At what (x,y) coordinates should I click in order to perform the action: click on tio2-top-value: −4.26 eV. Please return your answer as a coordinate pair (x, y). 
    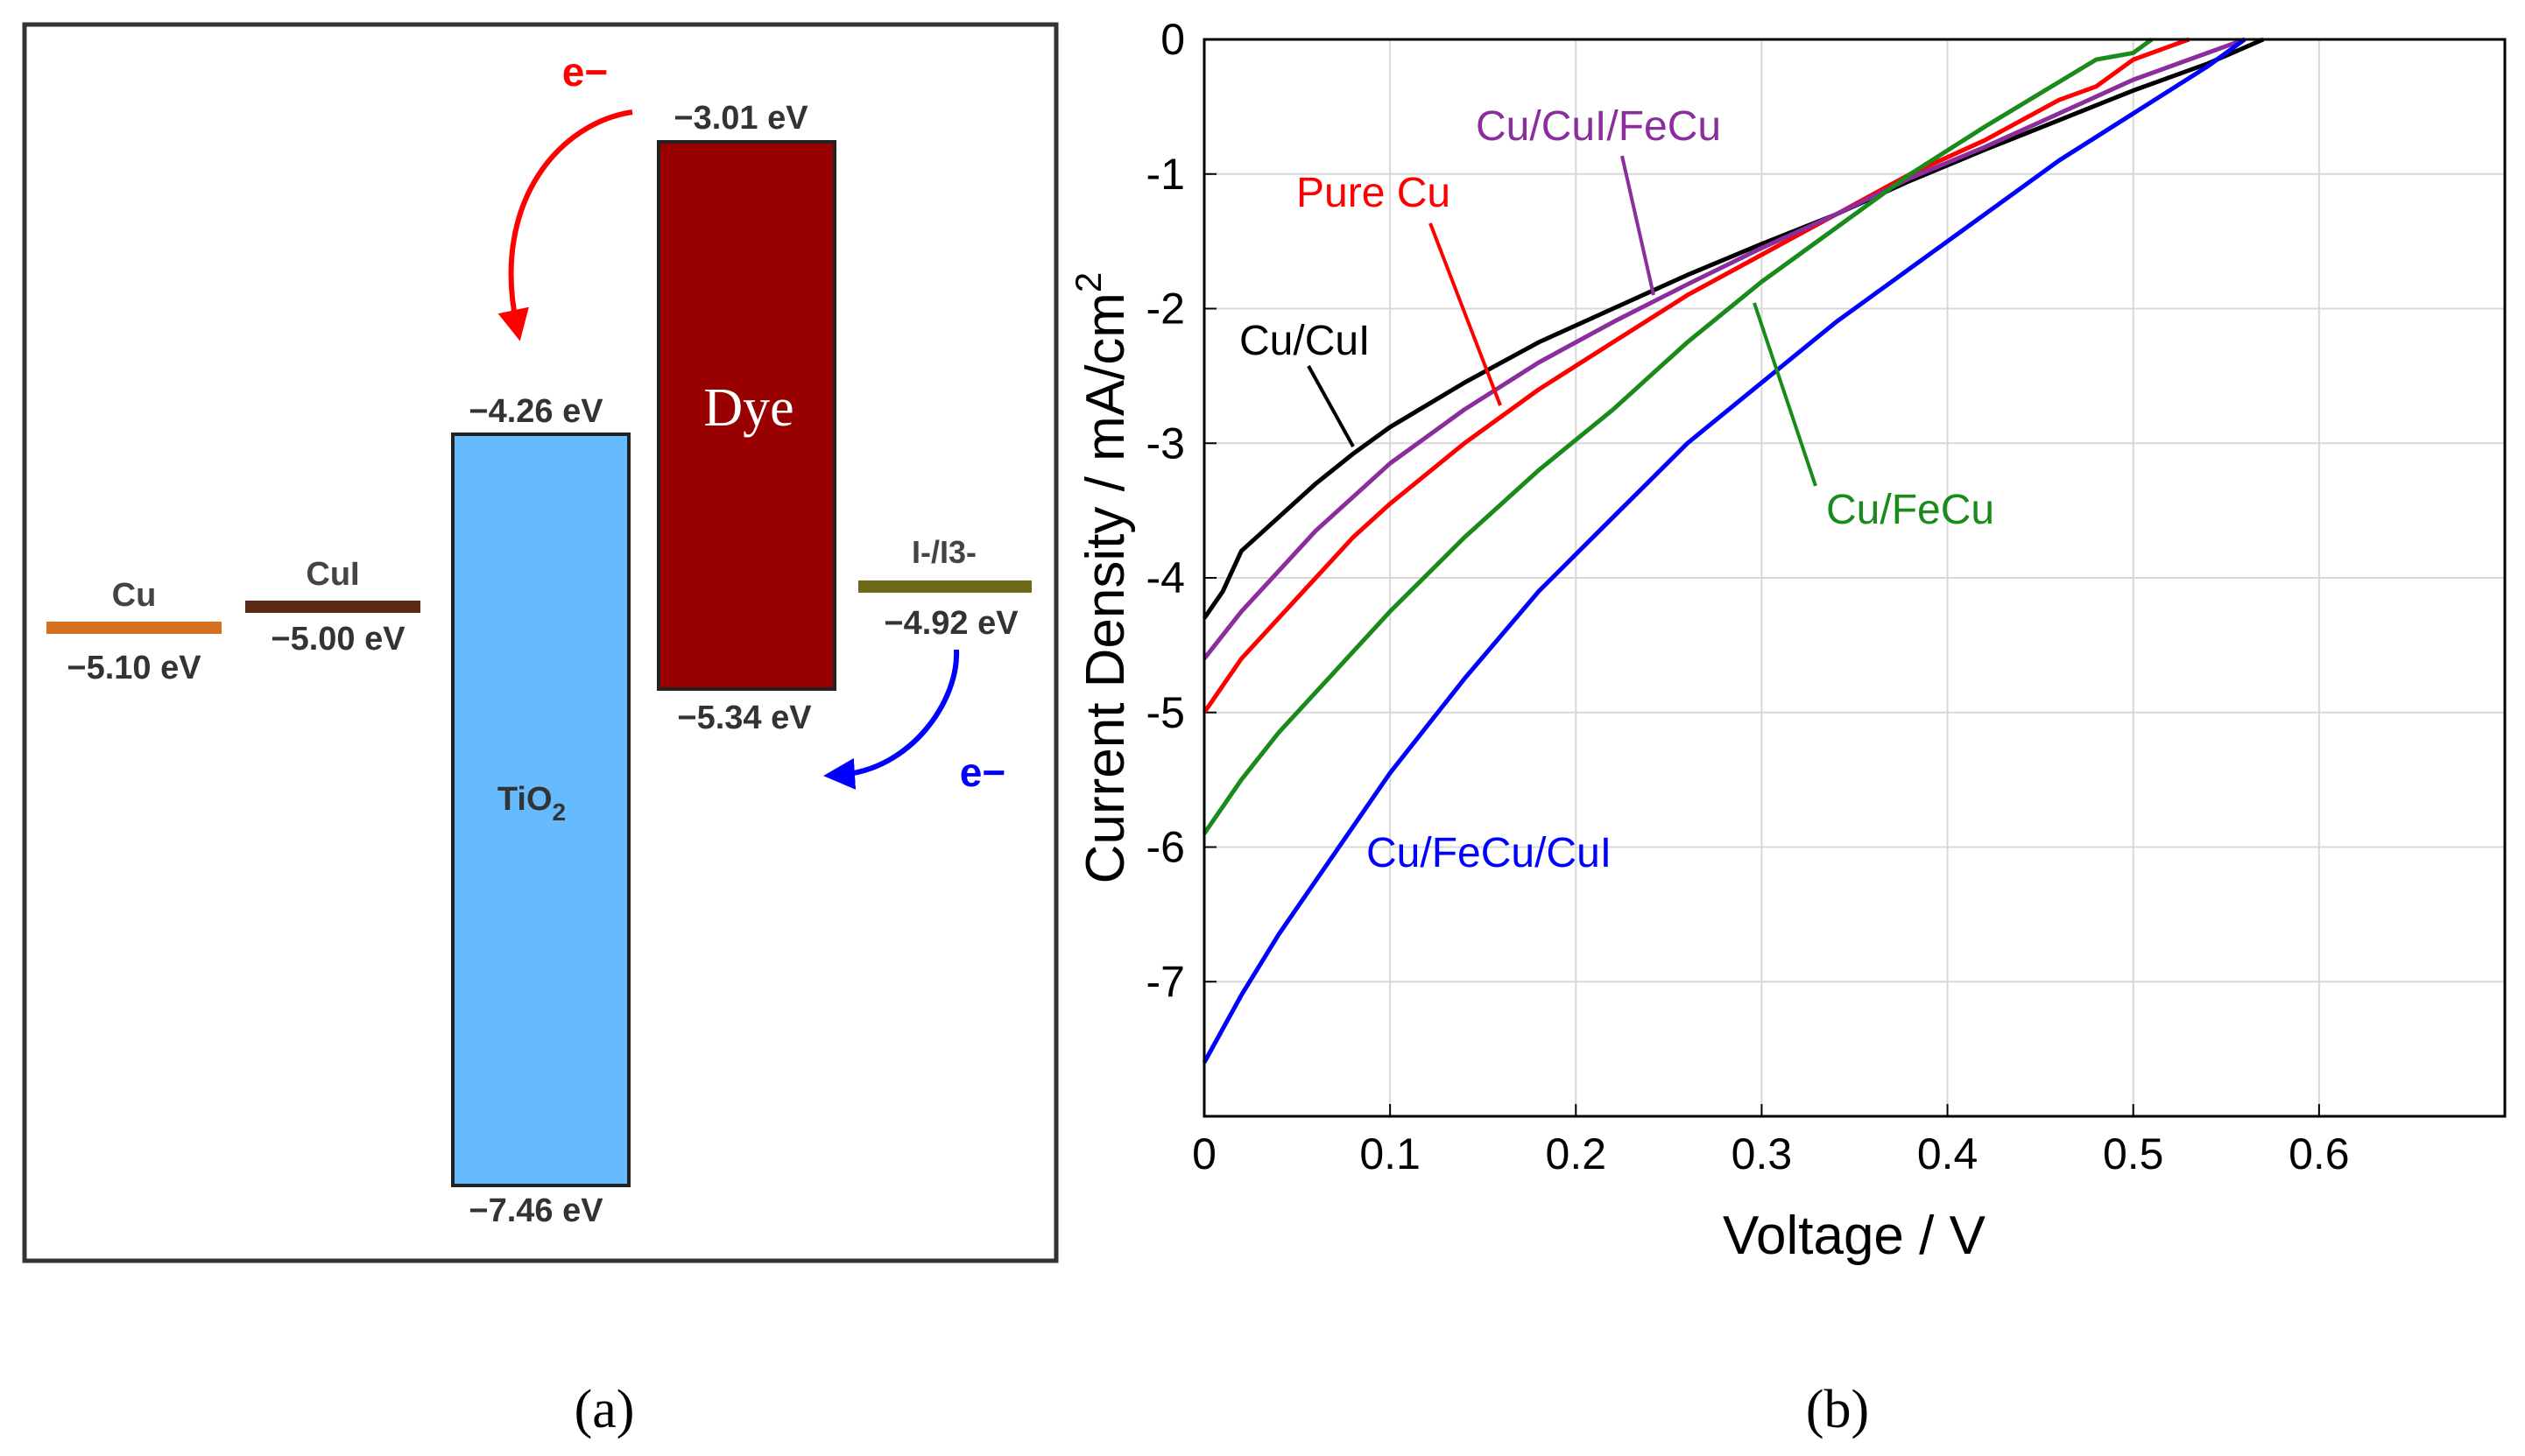
    Looking at the image, I should click on (536, 411).